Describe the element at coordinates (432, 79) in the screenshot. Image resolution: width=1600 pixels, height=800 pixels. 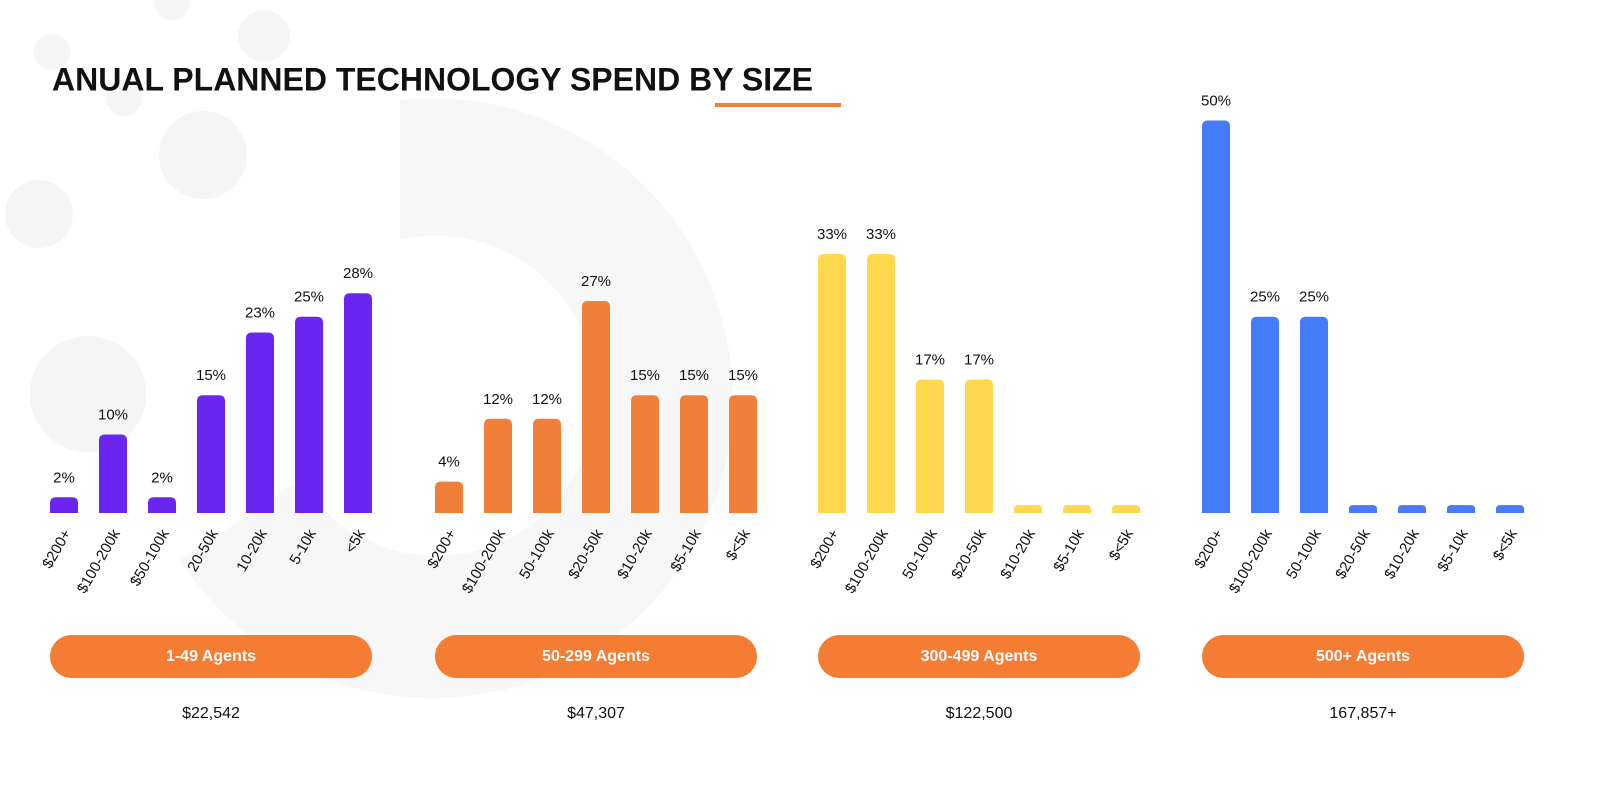
I see `page-title: ANUAL PLANNED TECHNOLOGY SPEND BY SIZE` at that location.